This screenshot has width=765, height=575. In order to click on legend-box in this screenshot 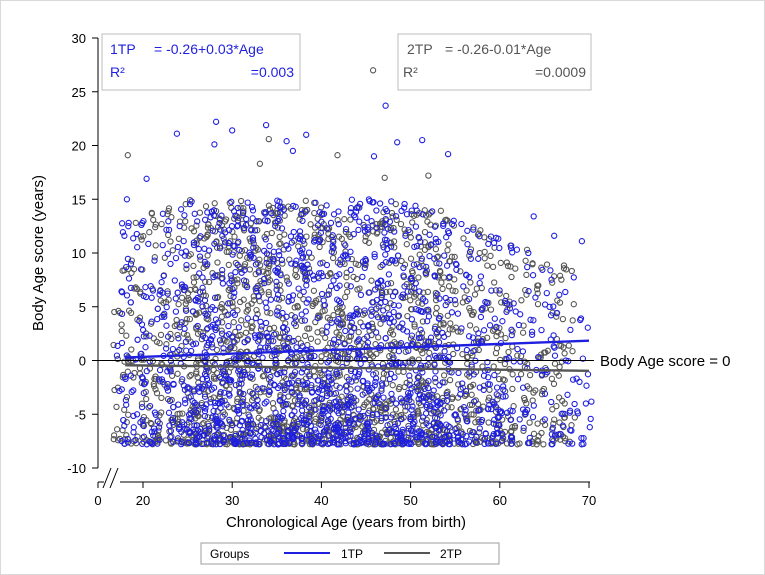, I will do `click(350, 553)`.